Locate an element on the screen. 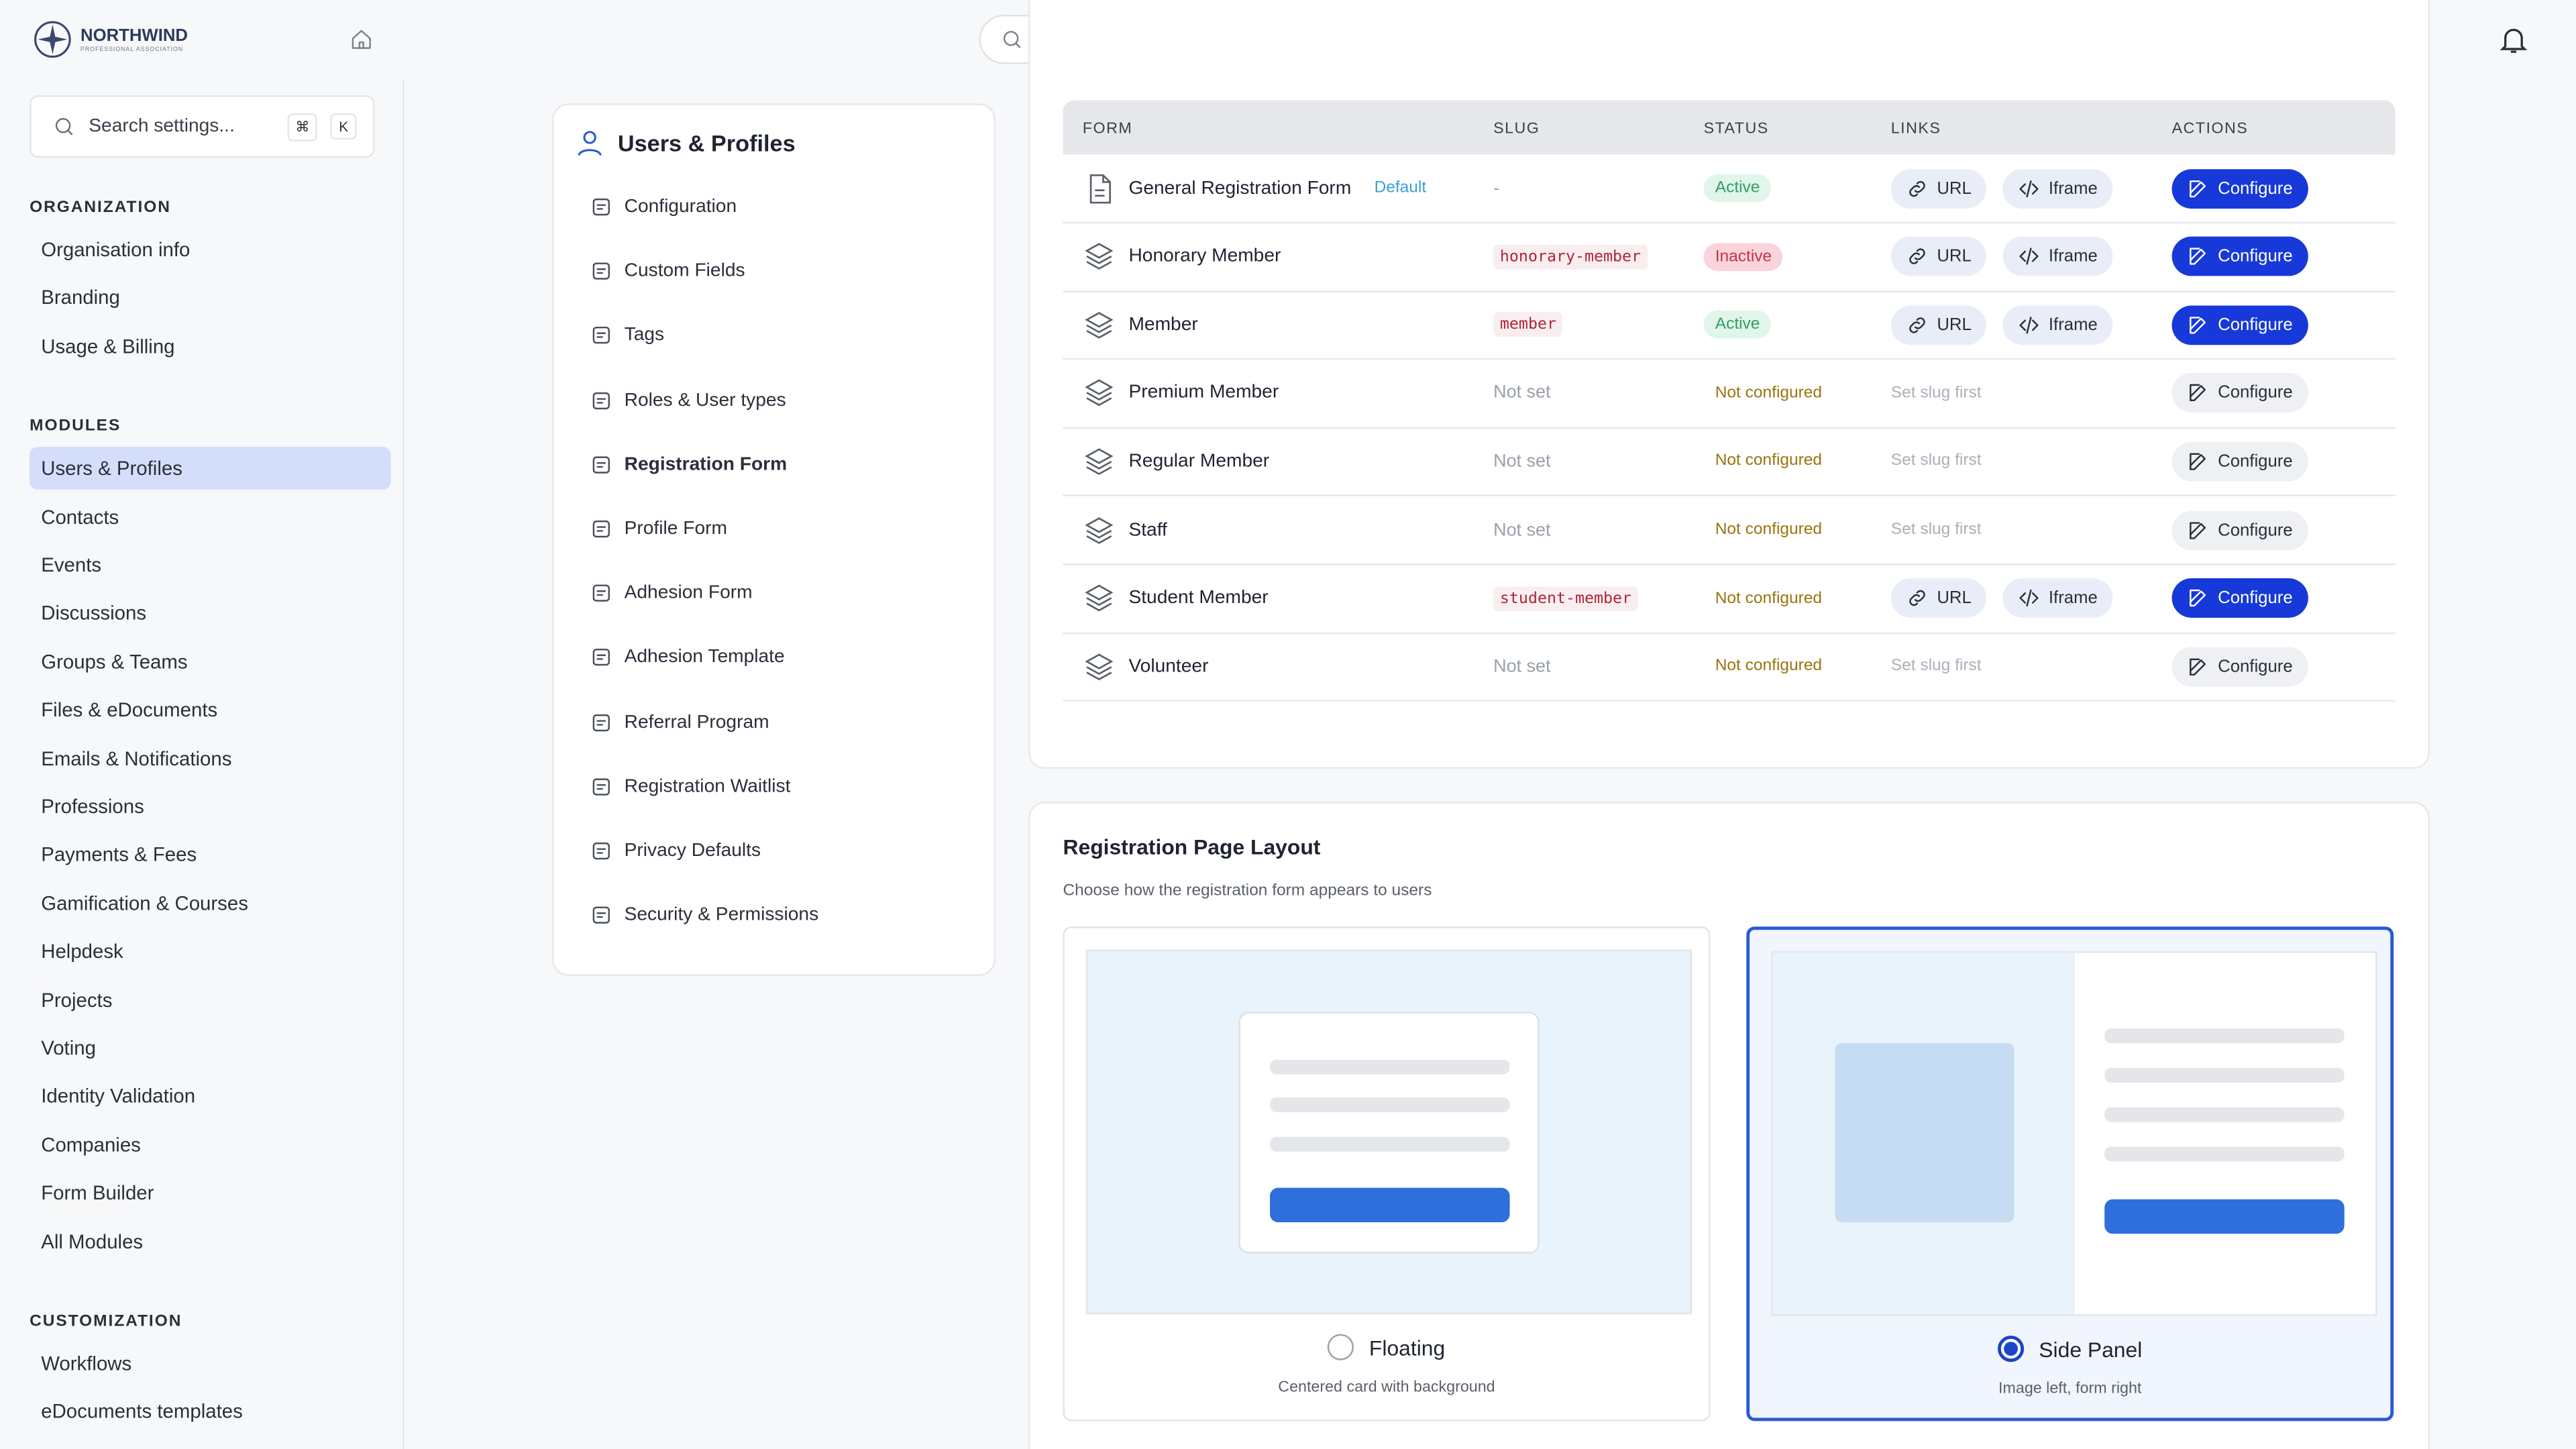 The width and height of the screenshot is (2576, 1449). submenu-item: Adhesion Form is located at coordinates (671, 593).